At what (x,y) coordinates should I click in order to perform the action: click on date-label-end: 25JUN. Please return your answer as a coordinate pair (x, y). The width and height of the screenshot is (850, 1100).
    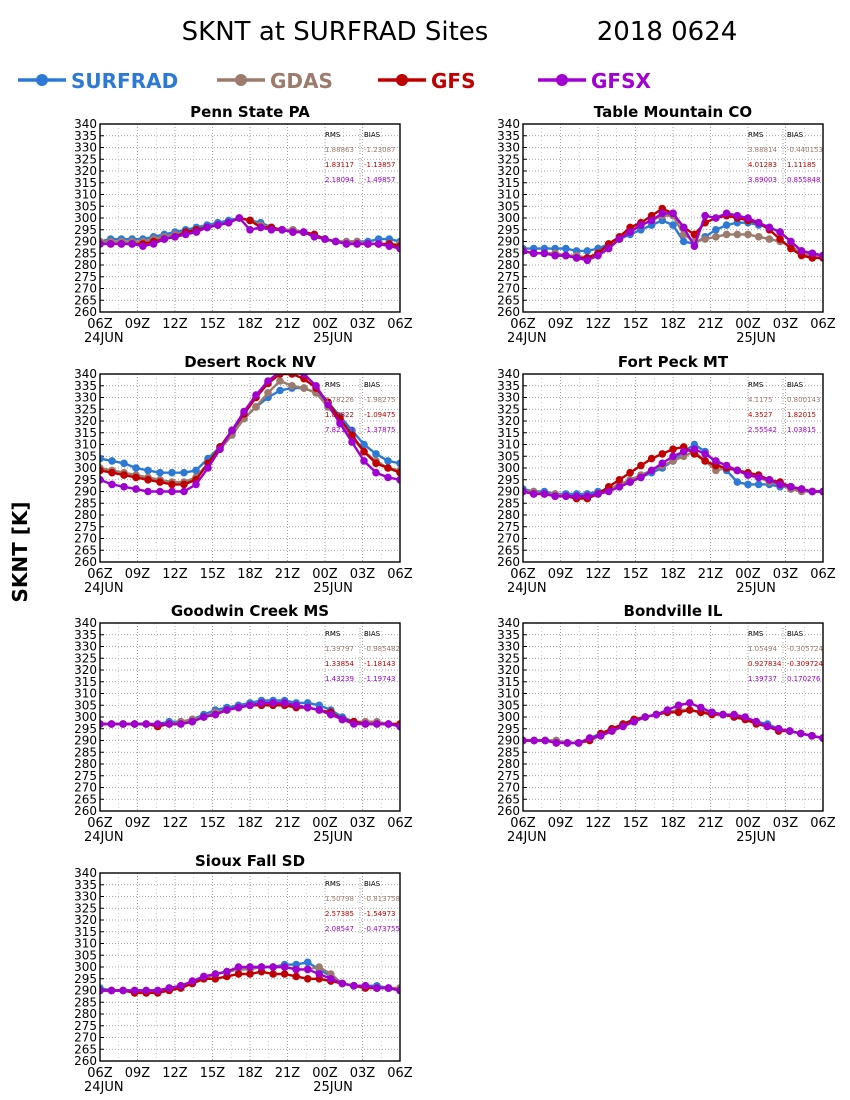
    Looking at the image, I should click on (756, 338).